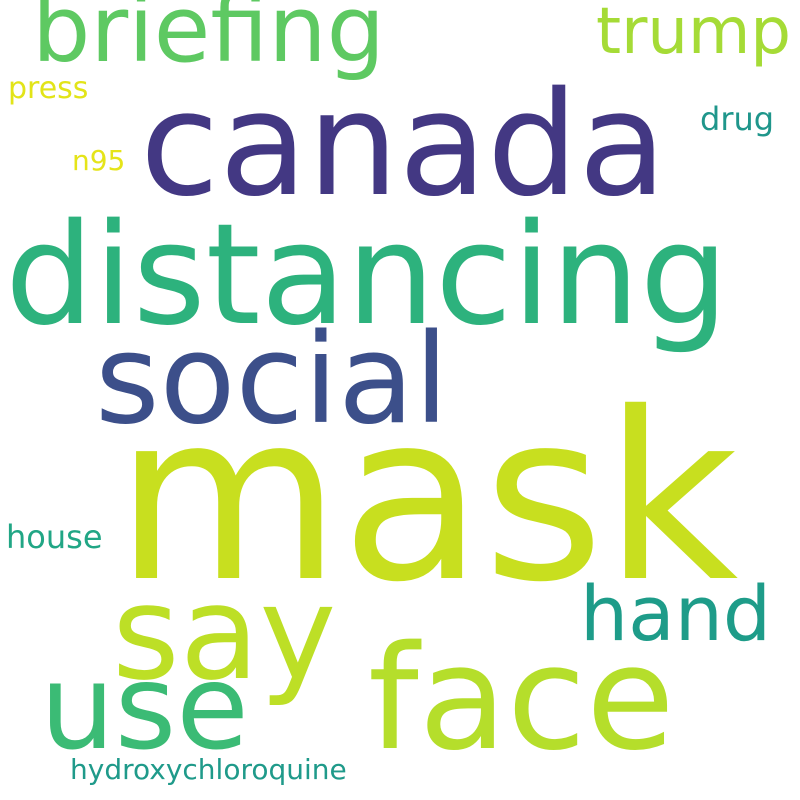 The height and width of the screenshot is (800, 800). I want to click on word-drug: drug, so click(737, 119).